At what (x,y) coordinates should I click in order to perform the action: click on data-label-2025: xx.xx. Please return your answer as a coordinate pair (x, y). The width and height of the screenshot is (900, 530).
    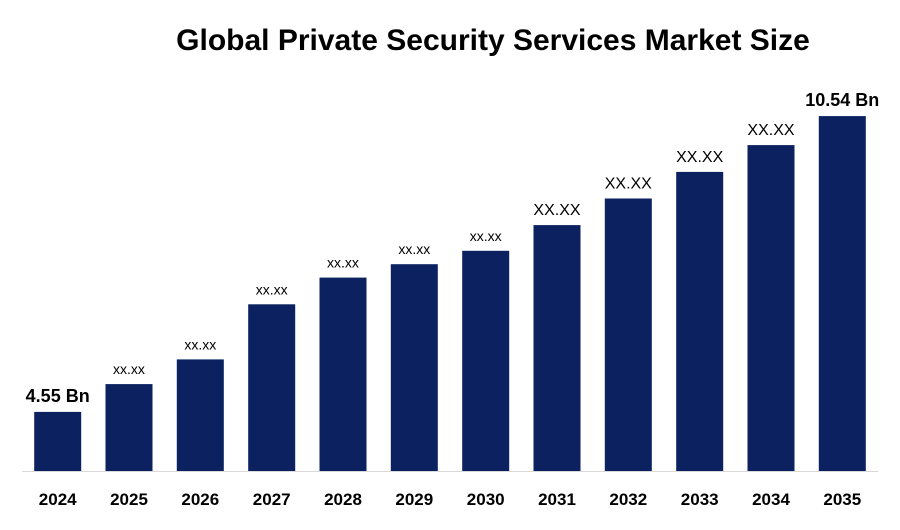
    Looking at the image, I should click on (129, 369).